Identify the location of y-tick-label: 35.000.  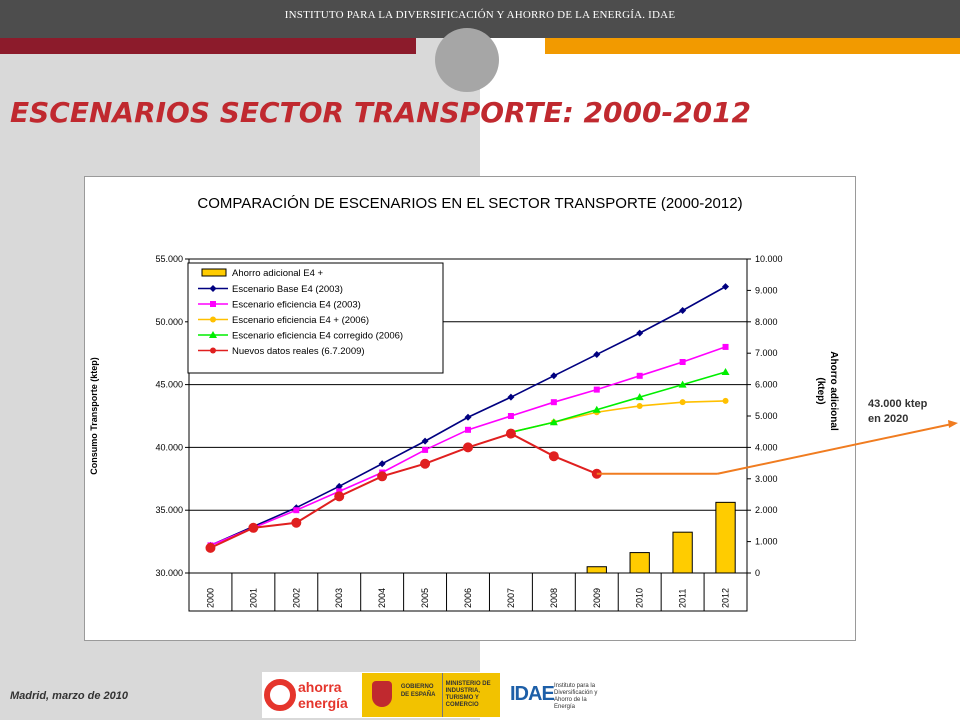
(169, 510).